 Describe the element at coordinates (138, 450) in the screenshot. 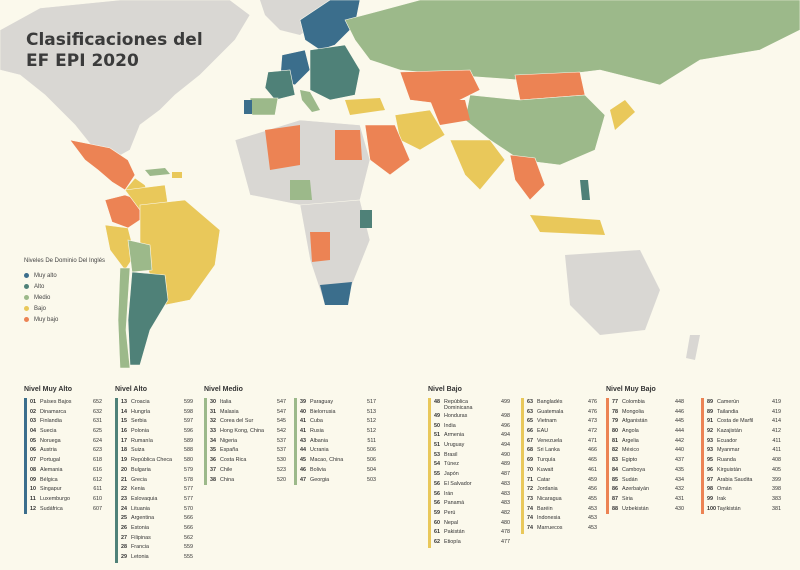

I see `country-name: Suiza` at that location.